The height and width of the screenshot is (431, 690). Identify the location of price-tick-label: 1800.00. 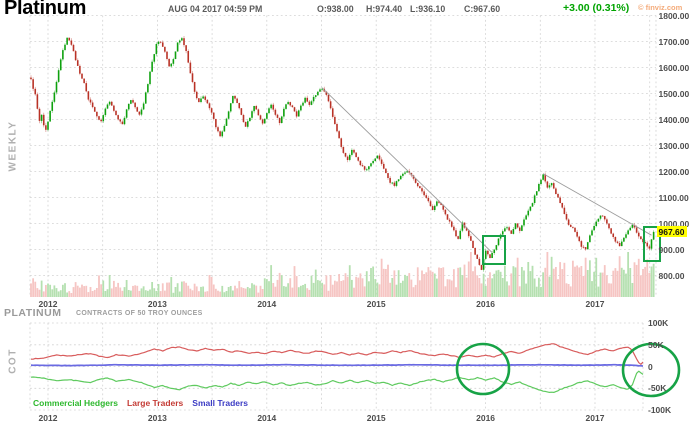
(674, 15).